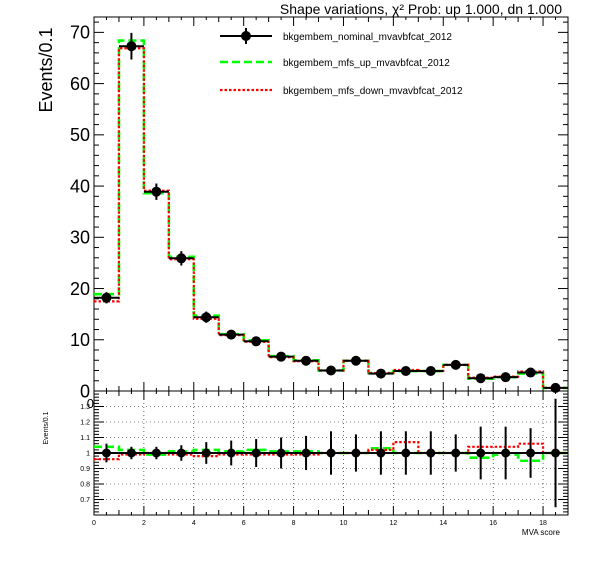 Image resolution: width=596 pixels, height=572 pixels. Describe the element at coordinates (80, 33) in the screenshot. I see `y-tick-label: 70` at that location.